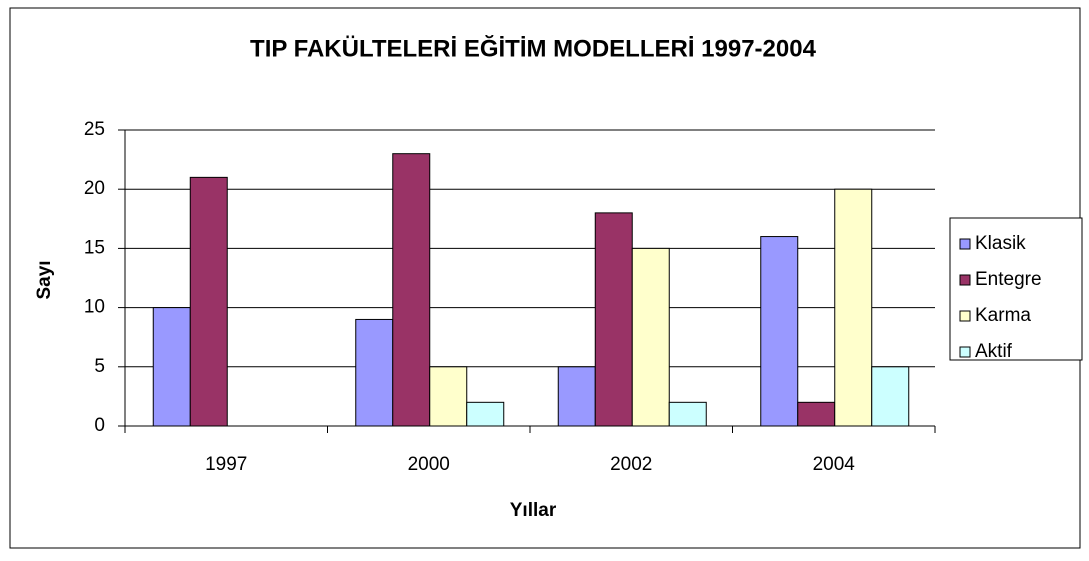  Describe the element at coordinates (94, 247) in the screenshot. I see `y-tick-label: 15` at that location.